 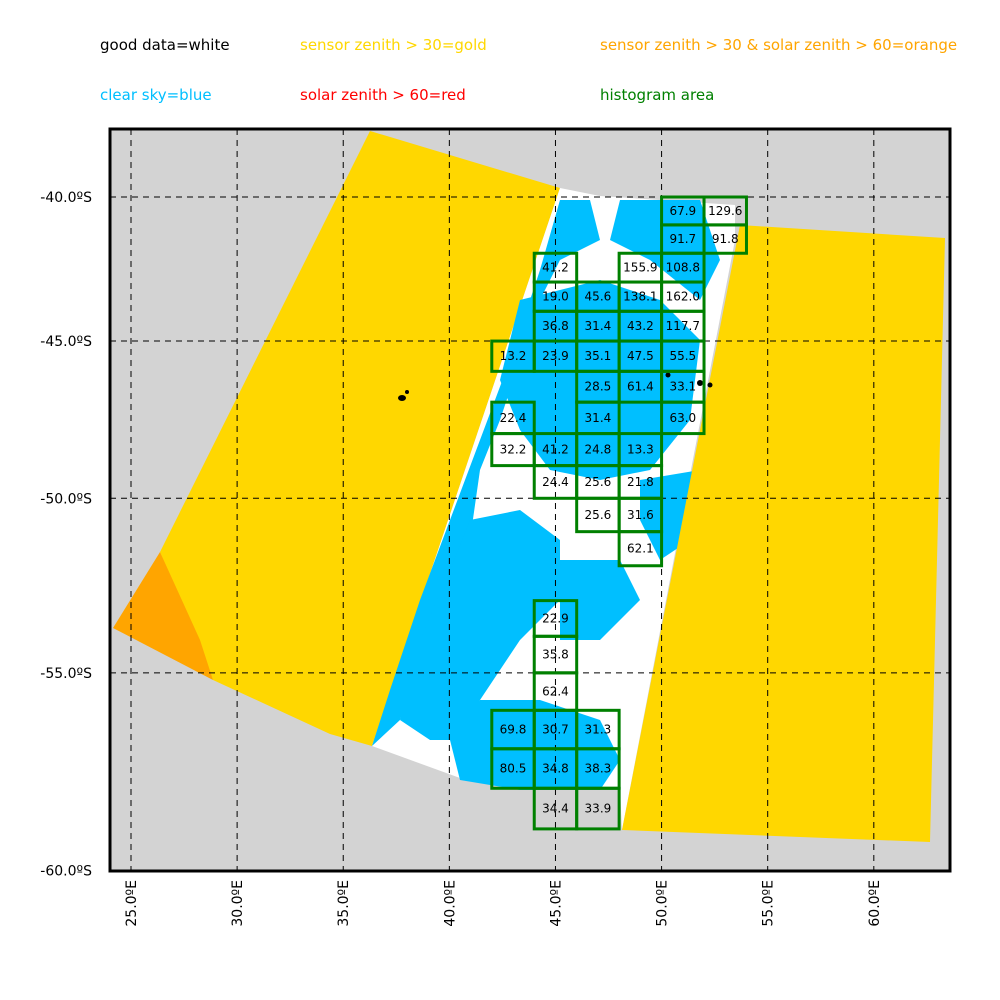 I want to click on histogram-cell-value: 38.3, so click(x=598, y=769).